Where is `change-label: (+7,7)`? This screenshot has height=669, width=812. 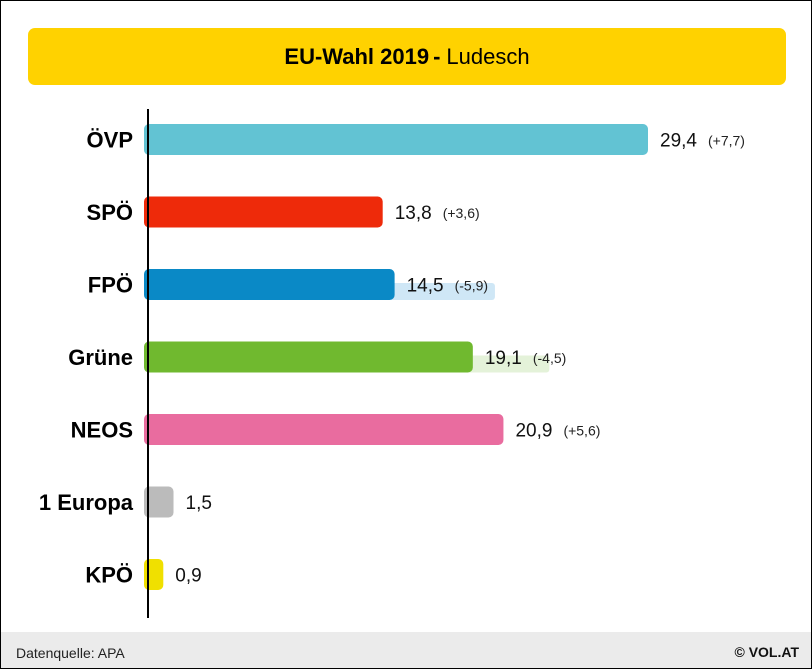 change-label: (+7,7) is located at coordinates (726, 141).